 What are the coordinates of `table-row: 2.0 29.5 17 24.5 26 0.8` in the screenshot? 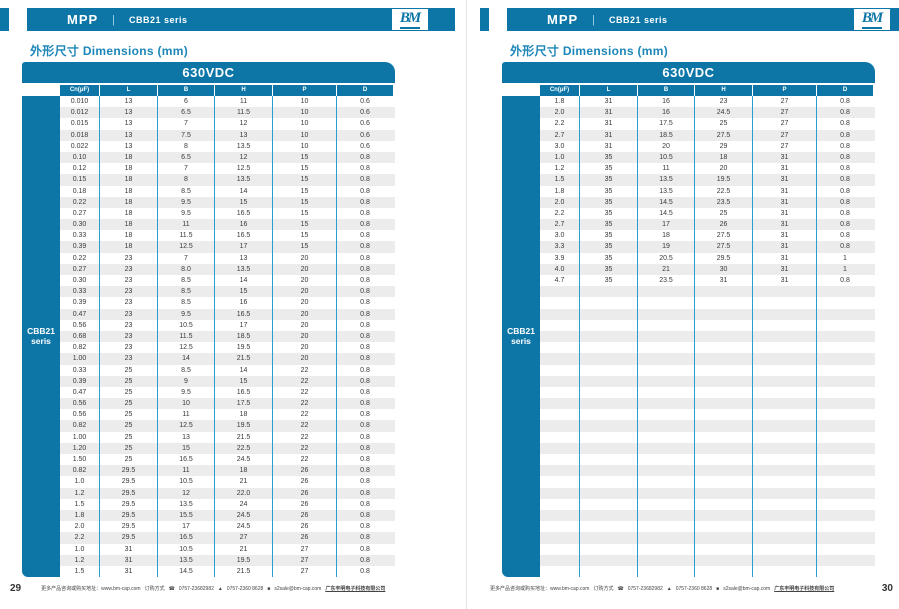 It's located at (227, 527).